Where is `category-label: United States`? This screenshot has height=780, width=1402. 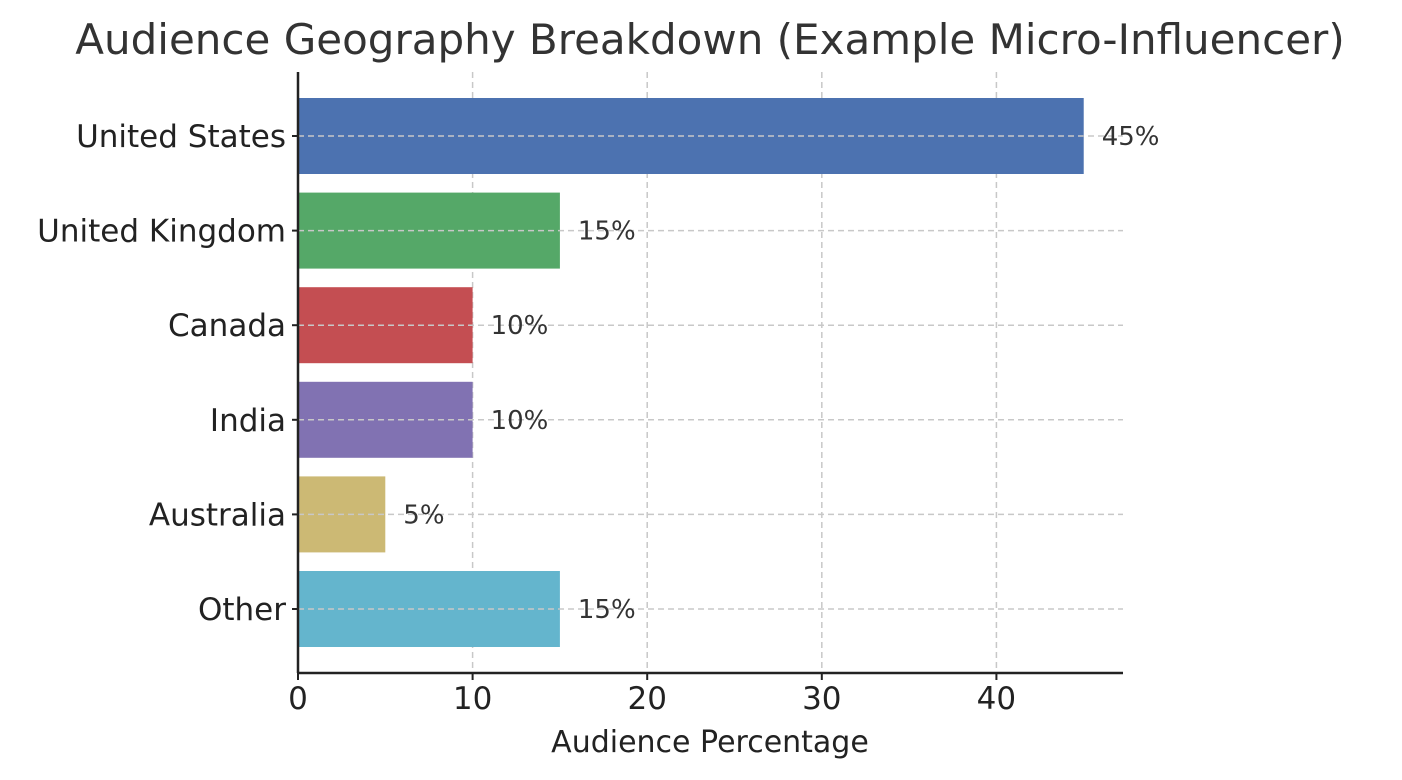 category-label: United States is located at coordinates (181, 137).